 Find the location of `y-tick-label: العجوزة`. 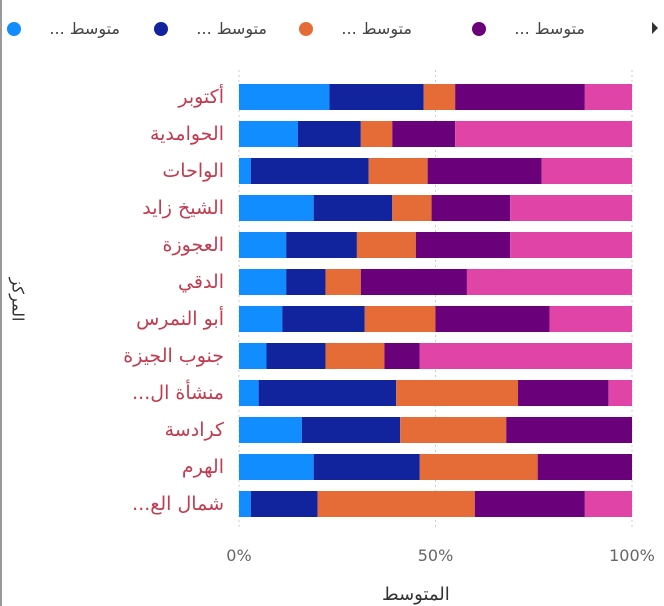

y-tick-label: العجوزة is located at coordinates (193, 245).